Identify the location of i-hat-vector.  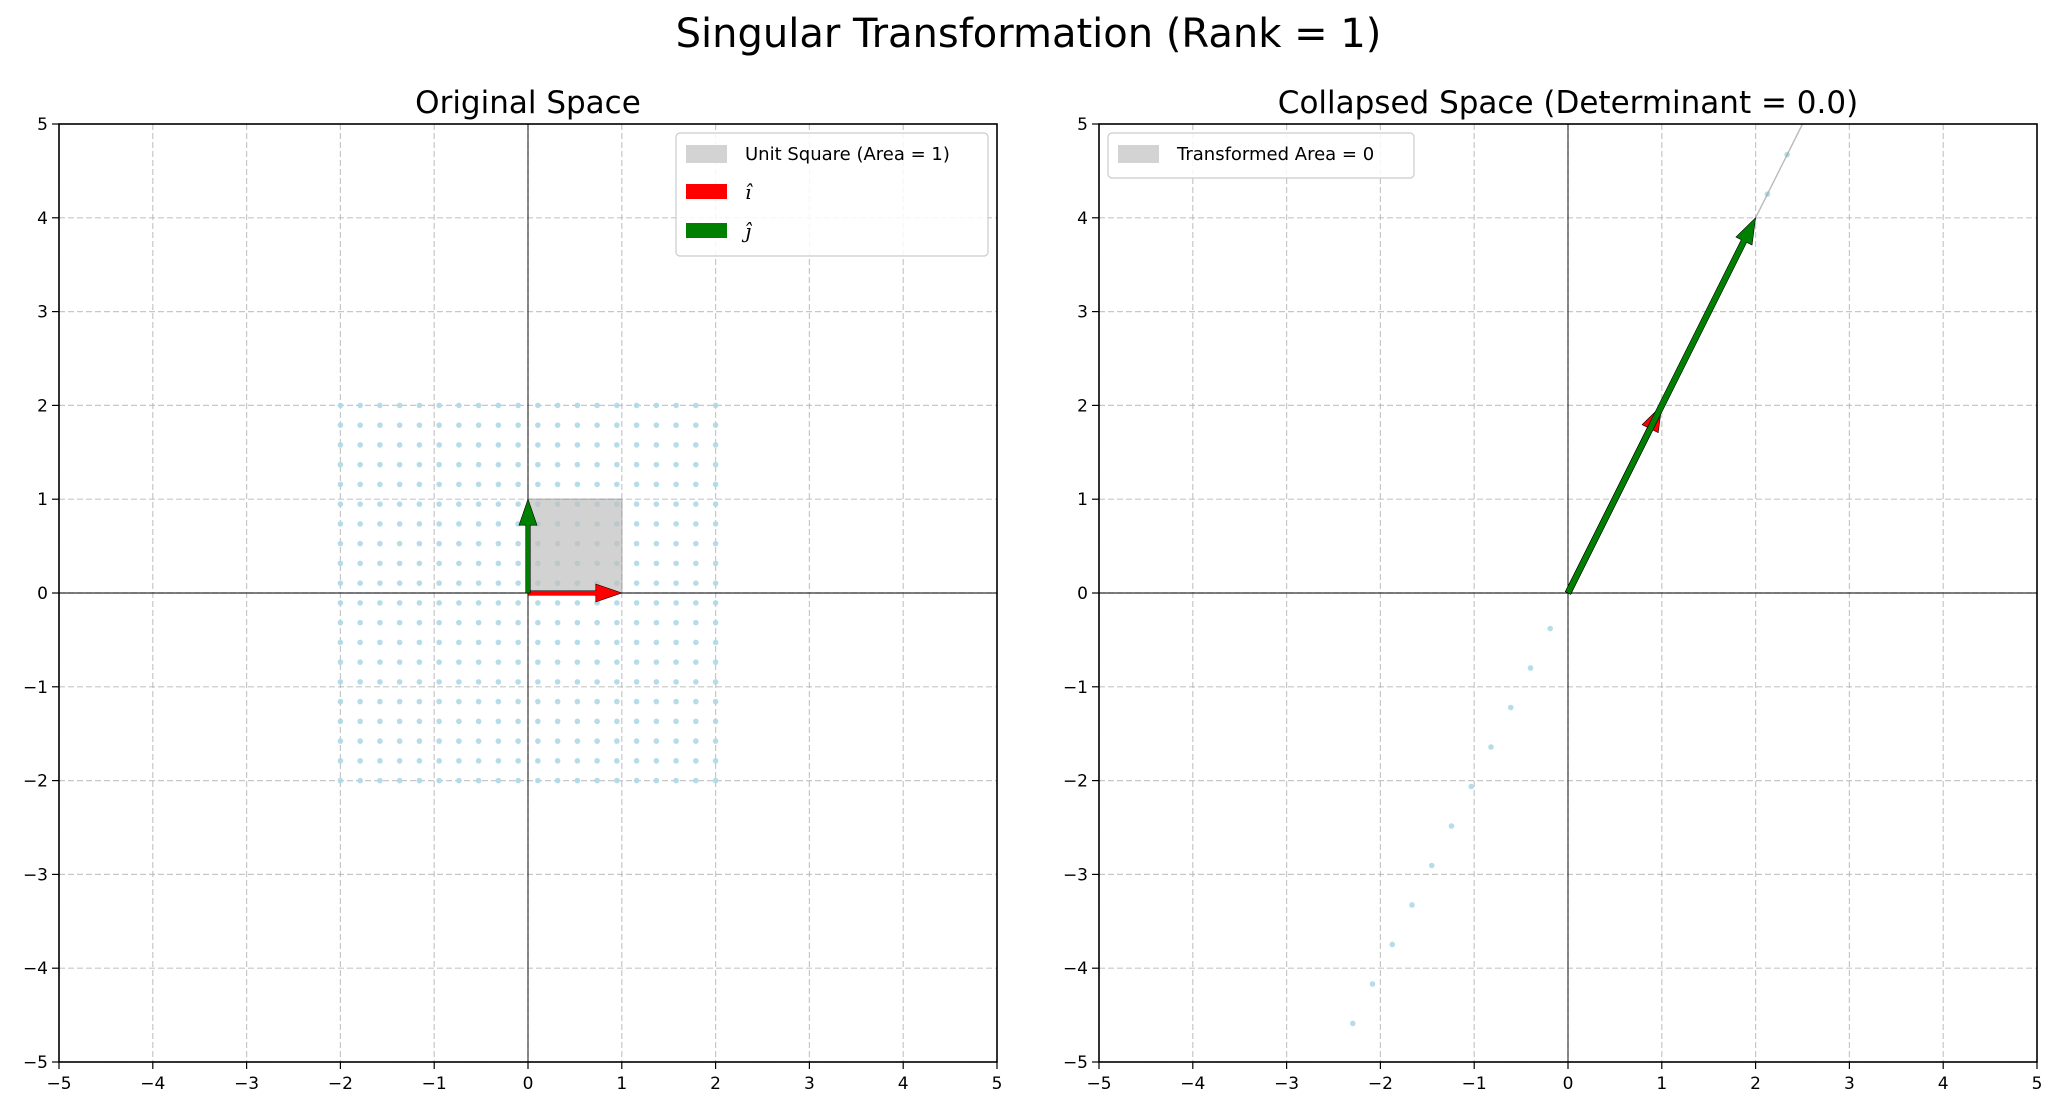
(575, 593).